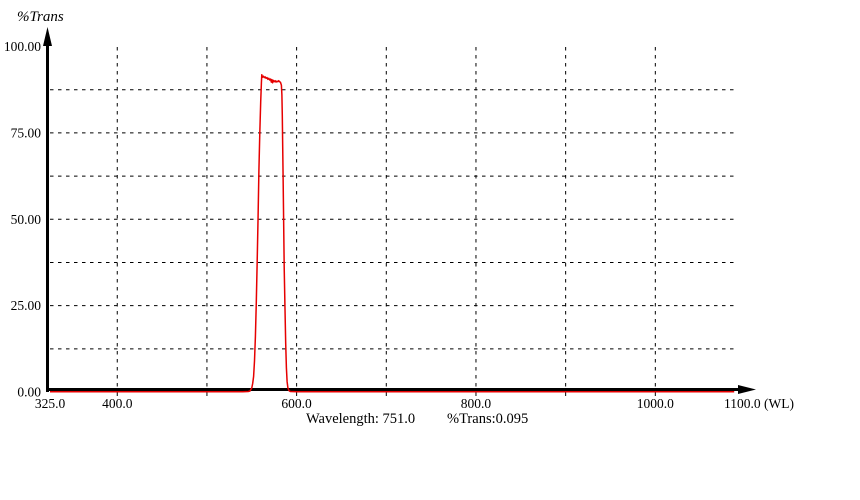 The image size is (860, 500). Describe the element at coordinates (360, 419) in the screenshot. I see `status-wavelength-readout: Wavelength: 751.0` at that location.